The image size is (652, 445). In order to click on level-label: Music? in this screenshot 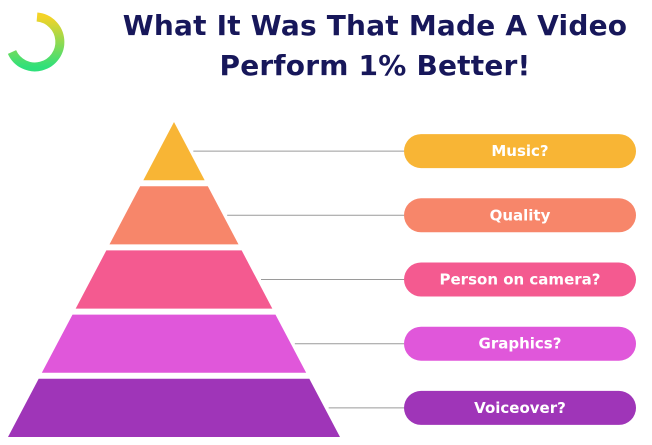, I will do `click(519, 151)`.